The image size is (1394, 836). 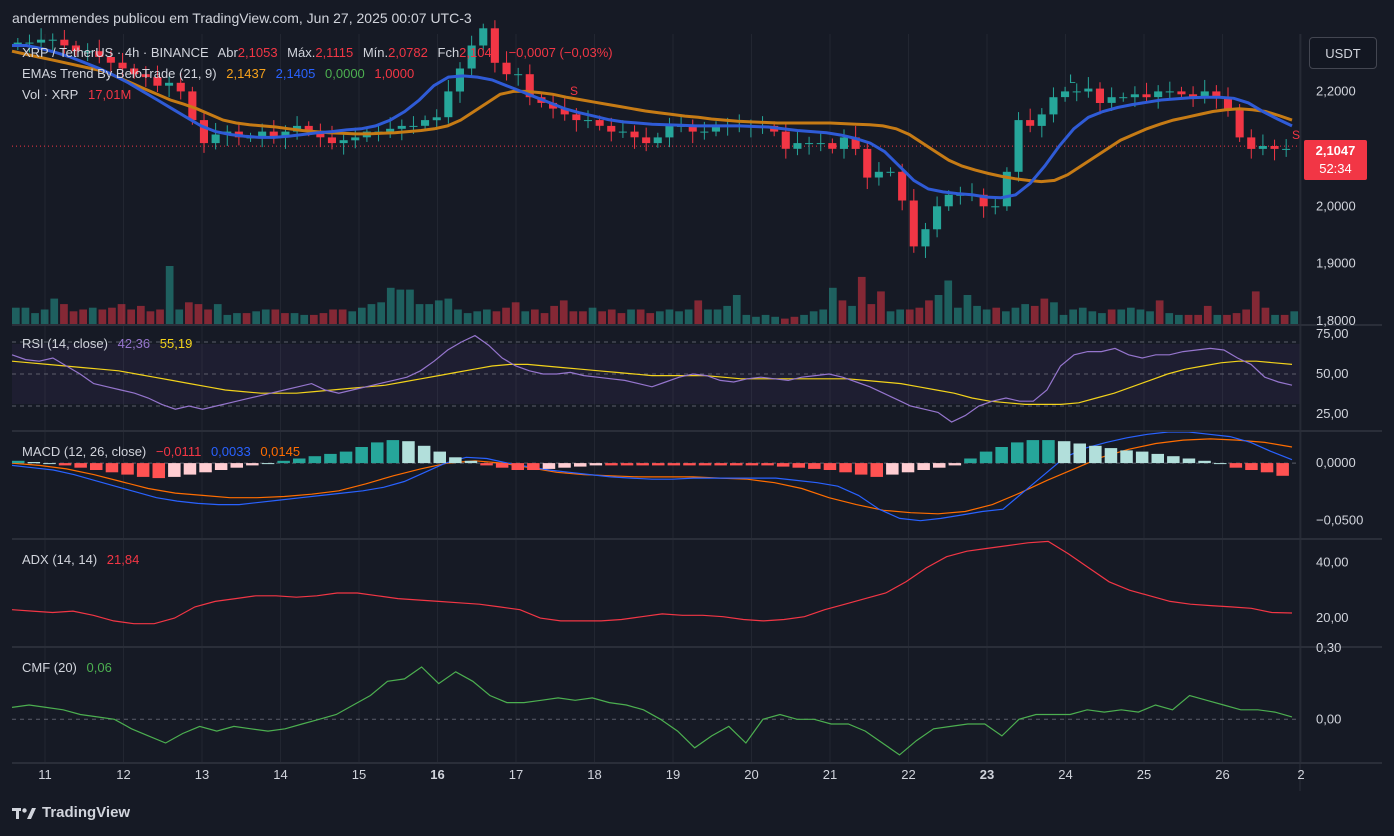 I want to click on tradingview-logo: TradingView, so click(x=71, y=812).